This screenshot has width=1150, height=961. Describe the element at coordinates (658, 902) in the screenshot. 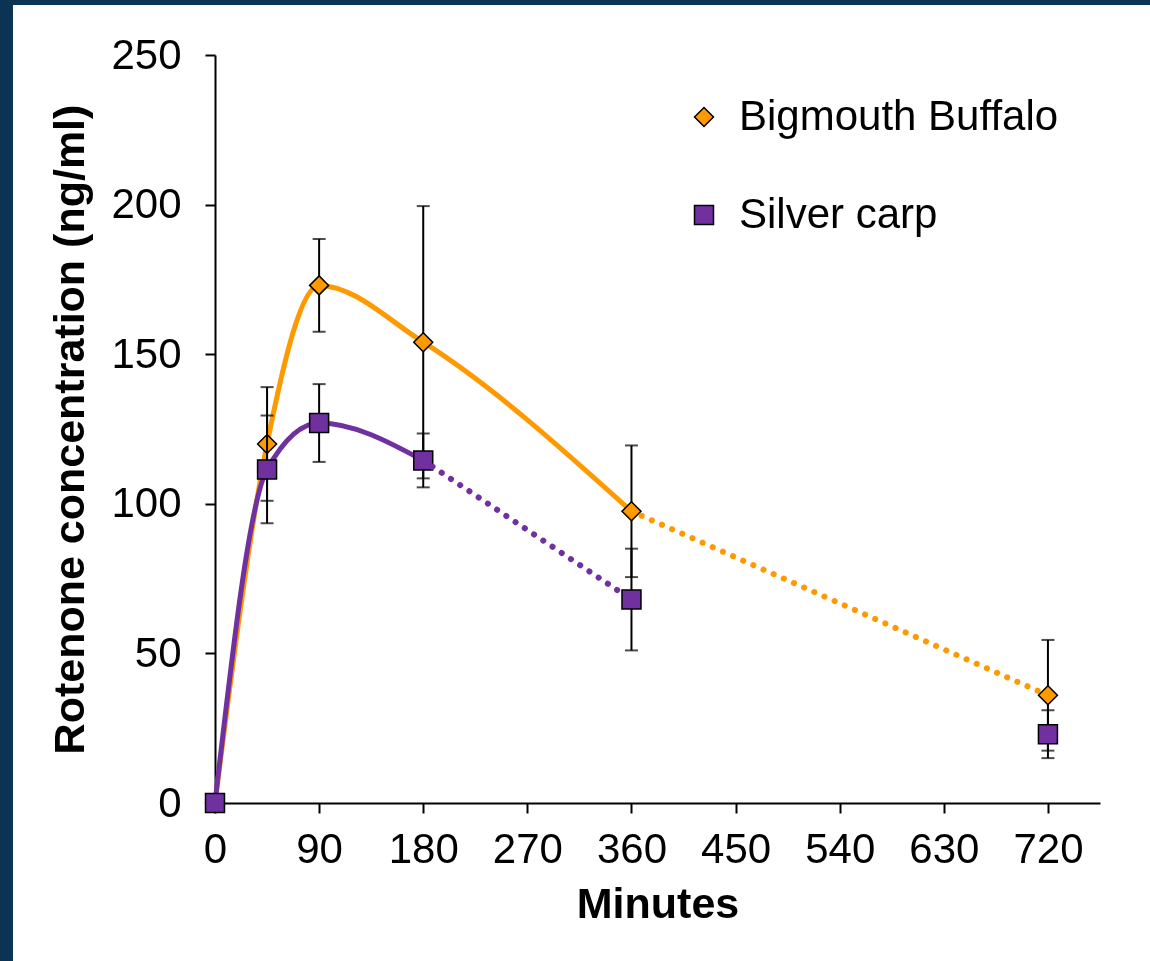

I see `x-axis-title: Minutes` at that location.